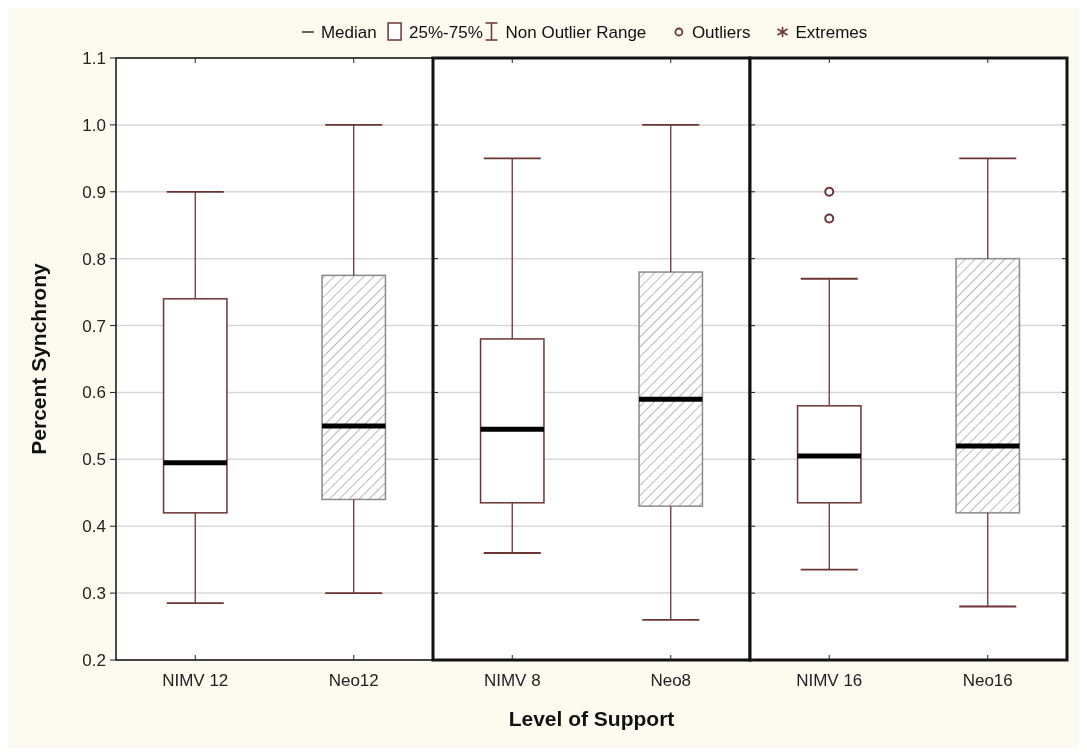  I want to click on text: 25%-75%, so click(446, 32).